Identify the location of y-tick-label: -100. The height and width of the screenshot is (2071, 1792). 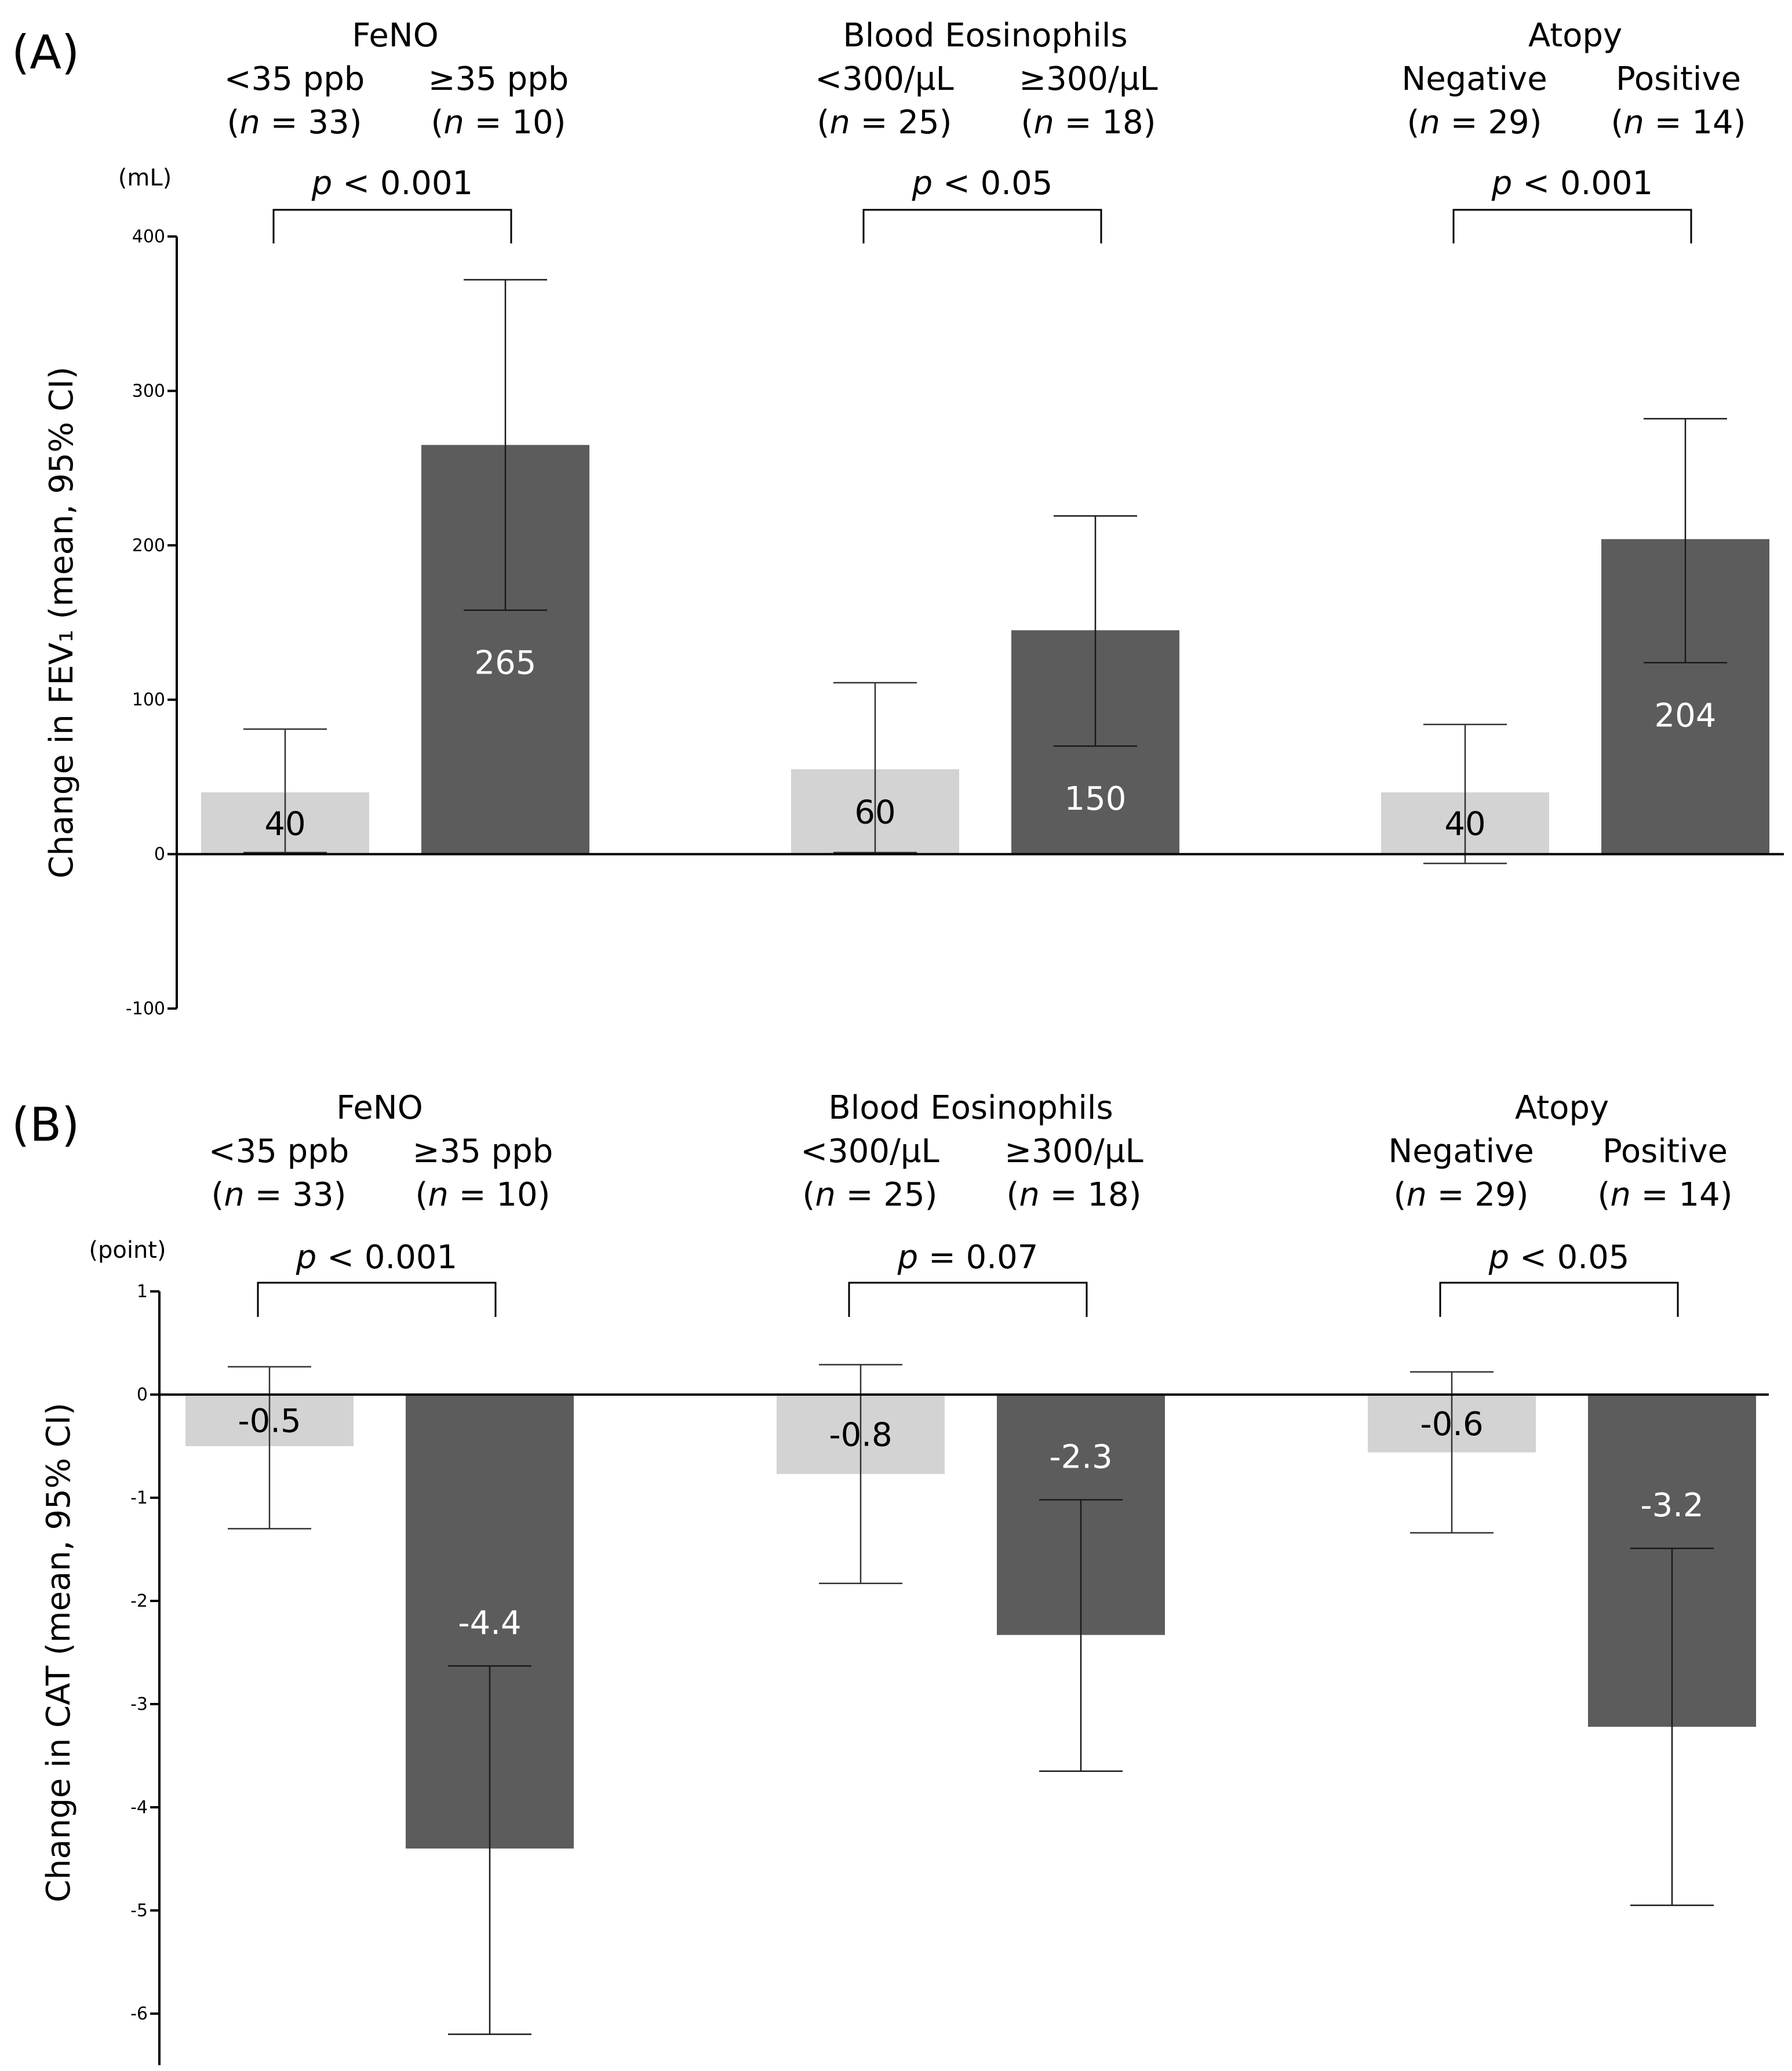
(145, 1009).